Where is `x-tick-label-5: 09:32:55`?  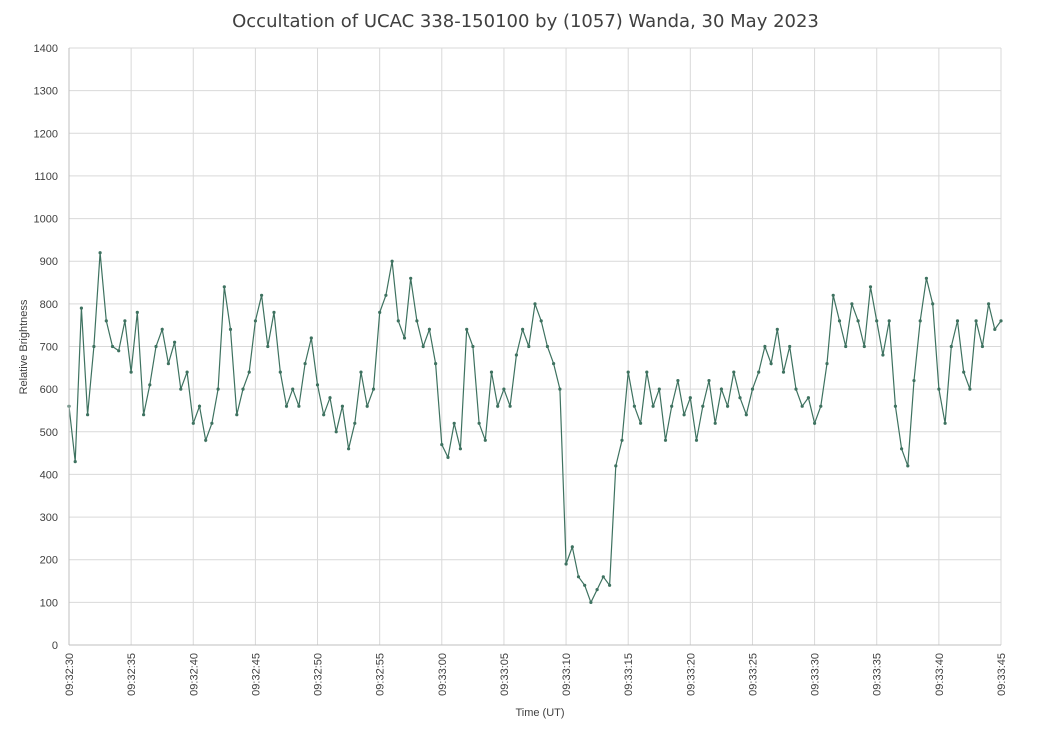
x-tick-label-5: 09:32:55 is located at coordinates (381, 674).